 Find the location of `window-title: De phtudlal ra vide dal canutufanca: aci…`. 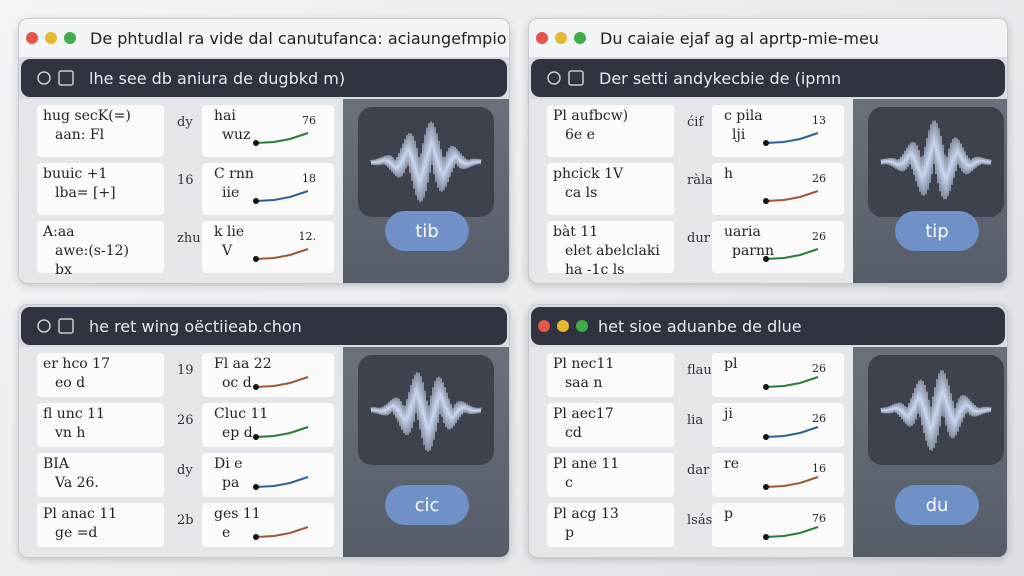

window-title: De phtudlal ra vide dal canutufanca: aci… is located at coordinates (298, 38).